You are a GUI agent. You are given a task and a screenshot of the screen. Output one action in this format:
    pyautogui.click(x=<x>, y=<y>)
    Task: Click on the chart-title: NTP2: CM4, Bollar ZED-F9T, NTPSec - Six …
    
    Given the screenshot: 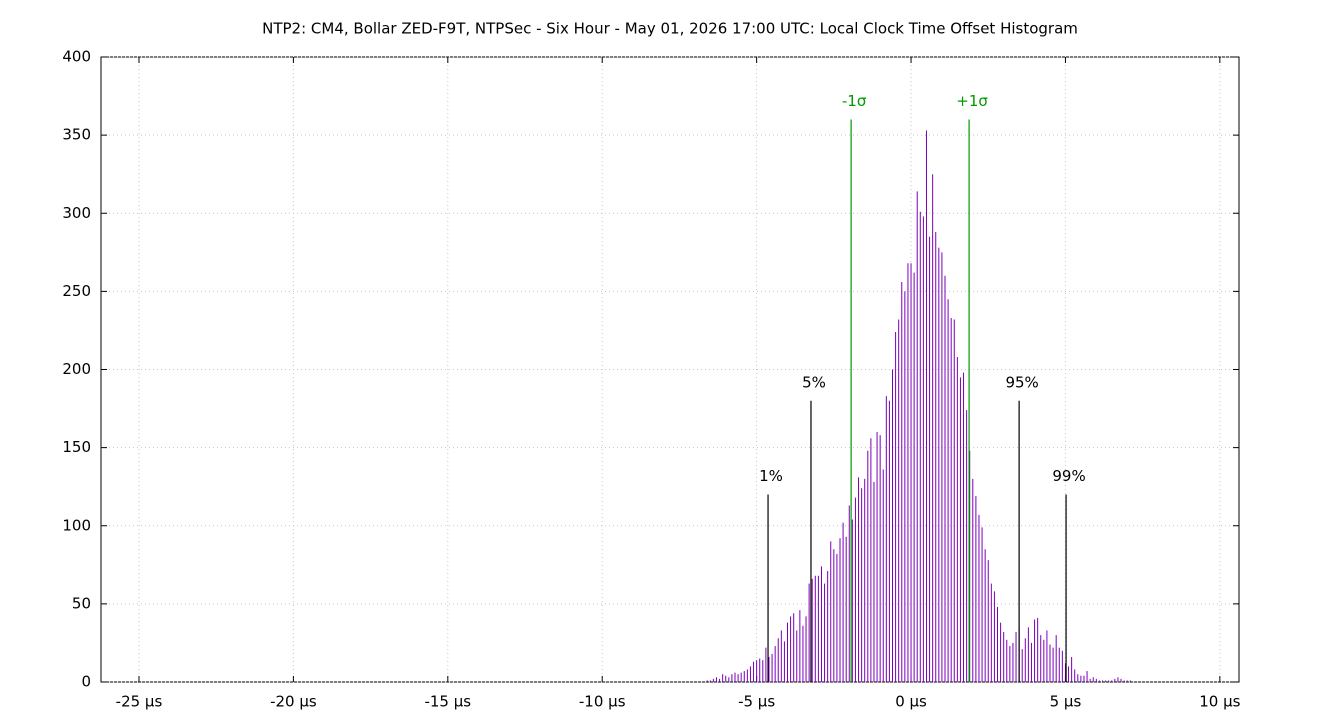 What is the action you would take?
    pyautogui.click(x=670, y=29)
    